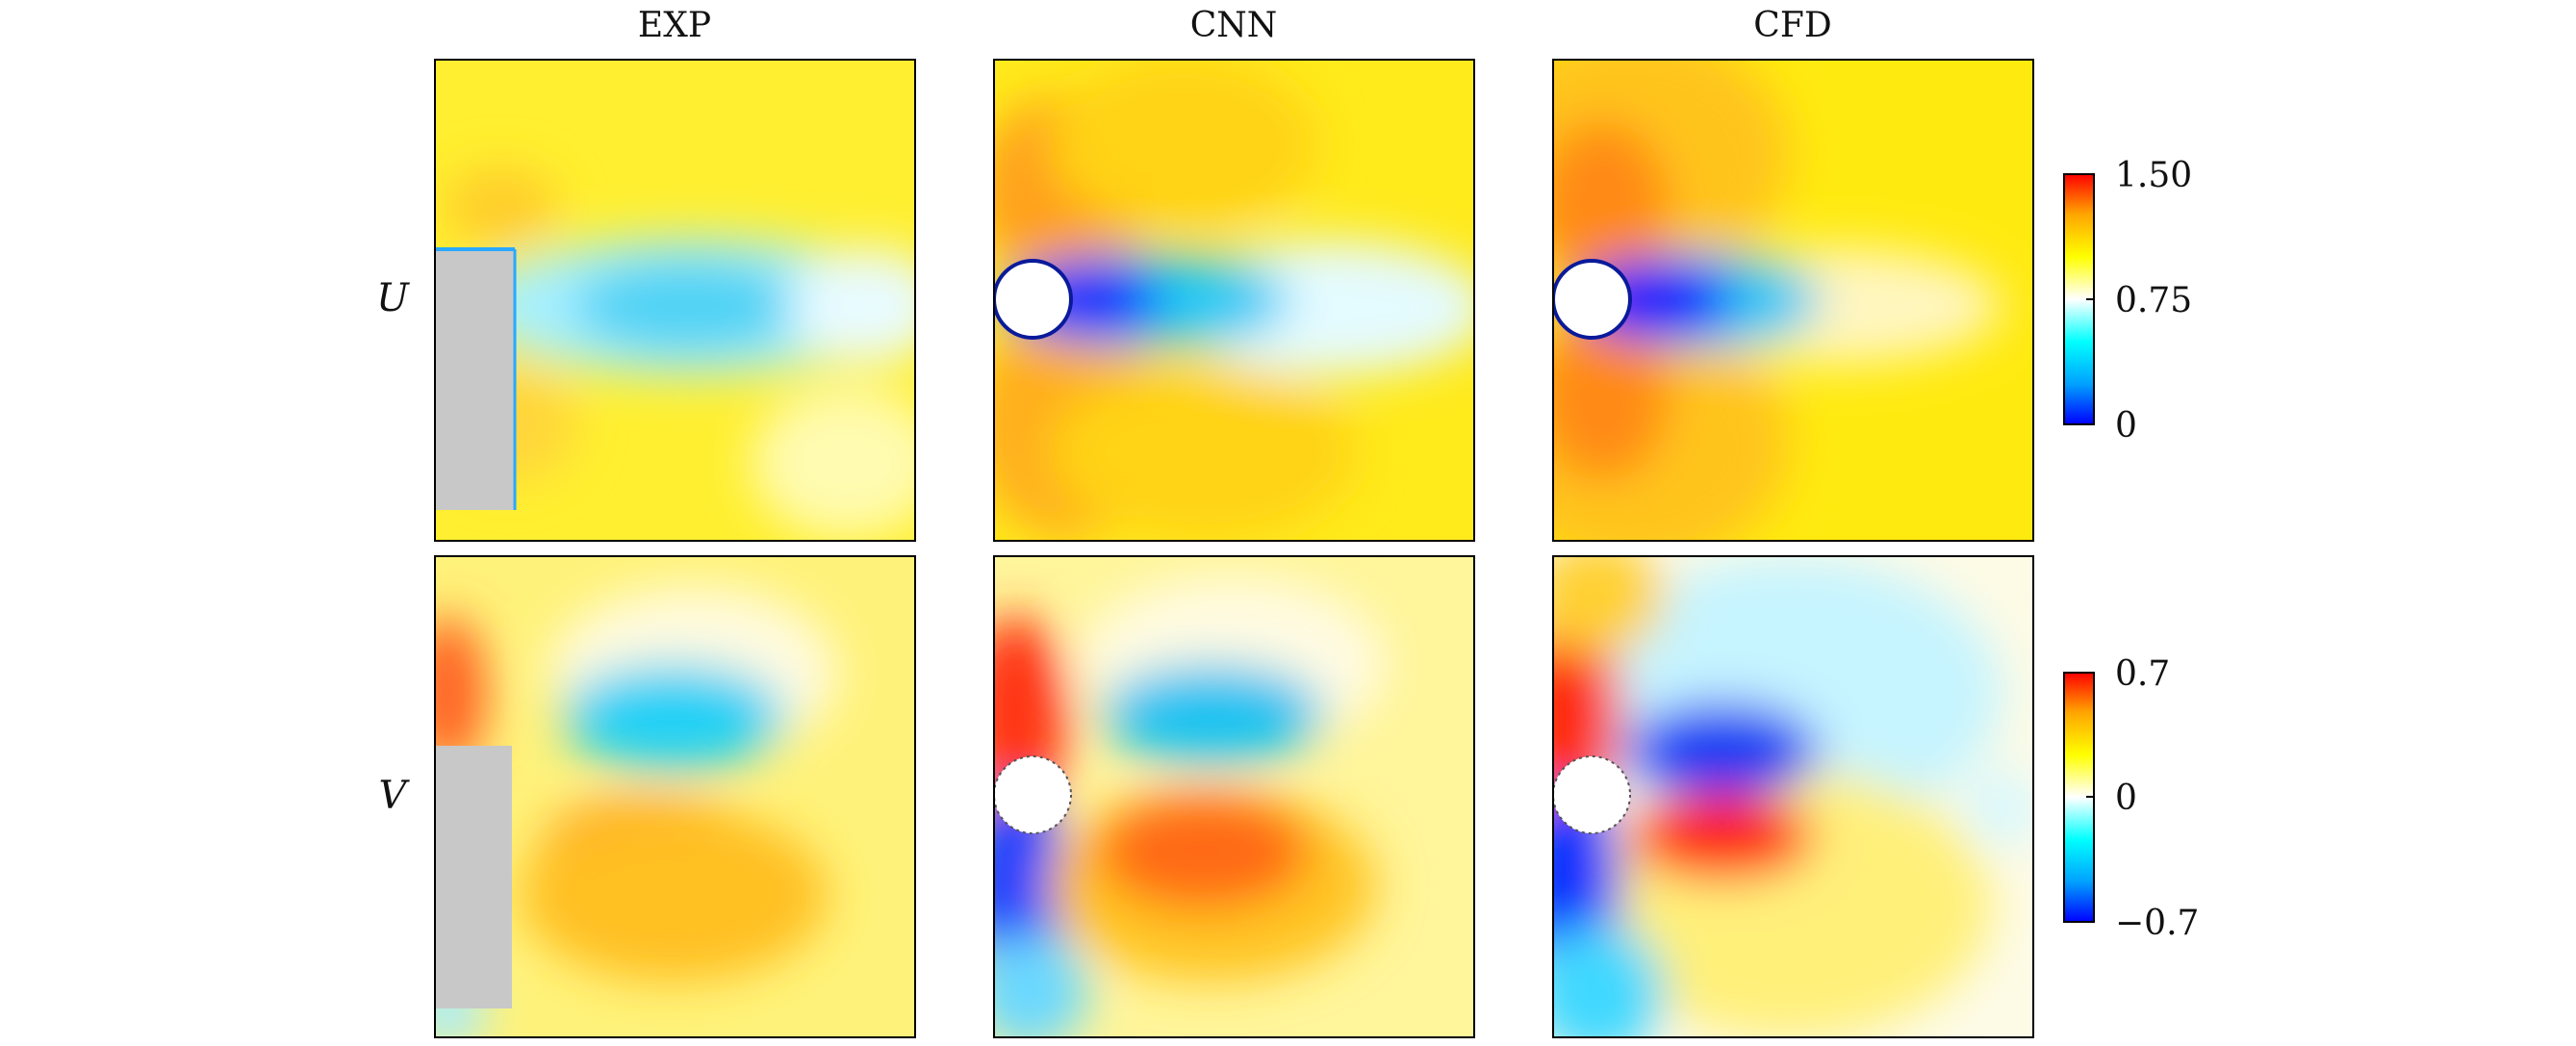 This screenshot has height=1046, width=2576. What do you see at coordinates (1234, 26) in the screenshot?
I see `column-title-cnn: CNN` at bounding box center [1234, 26].